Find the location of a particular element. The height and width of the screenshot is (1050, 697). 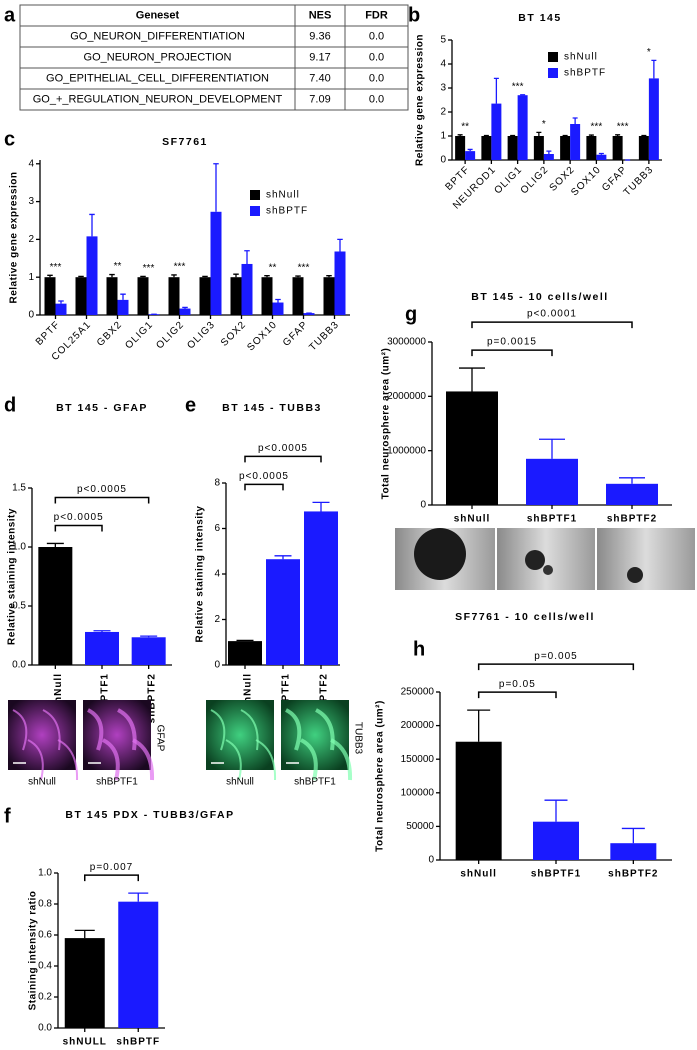

y-tick-label: 200000 is located at coordinates (418, 725).